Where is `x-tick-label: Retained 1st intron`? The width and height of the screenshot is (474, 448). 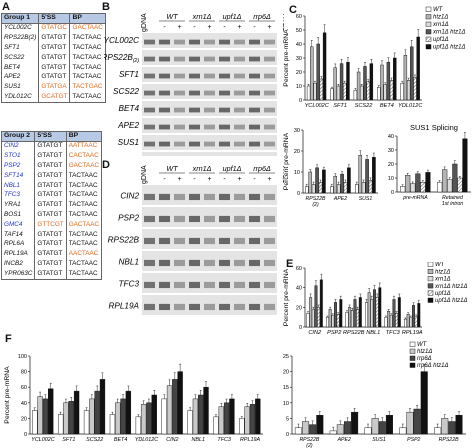 x-tick-label: Retained 1st intron is located at coordinates (453, 201).